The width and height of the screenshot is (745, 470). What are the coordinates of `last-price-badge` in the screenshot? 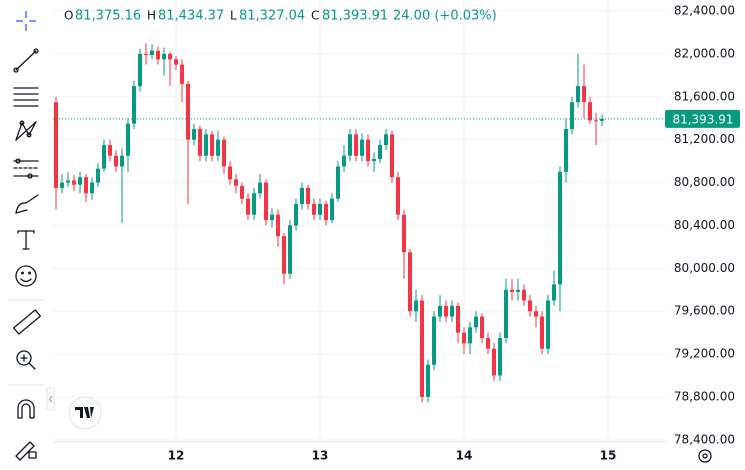 It's located at (702, 118).